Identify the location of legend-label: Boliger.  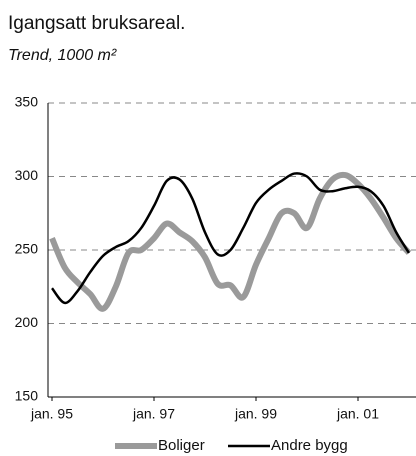
(181, 445).